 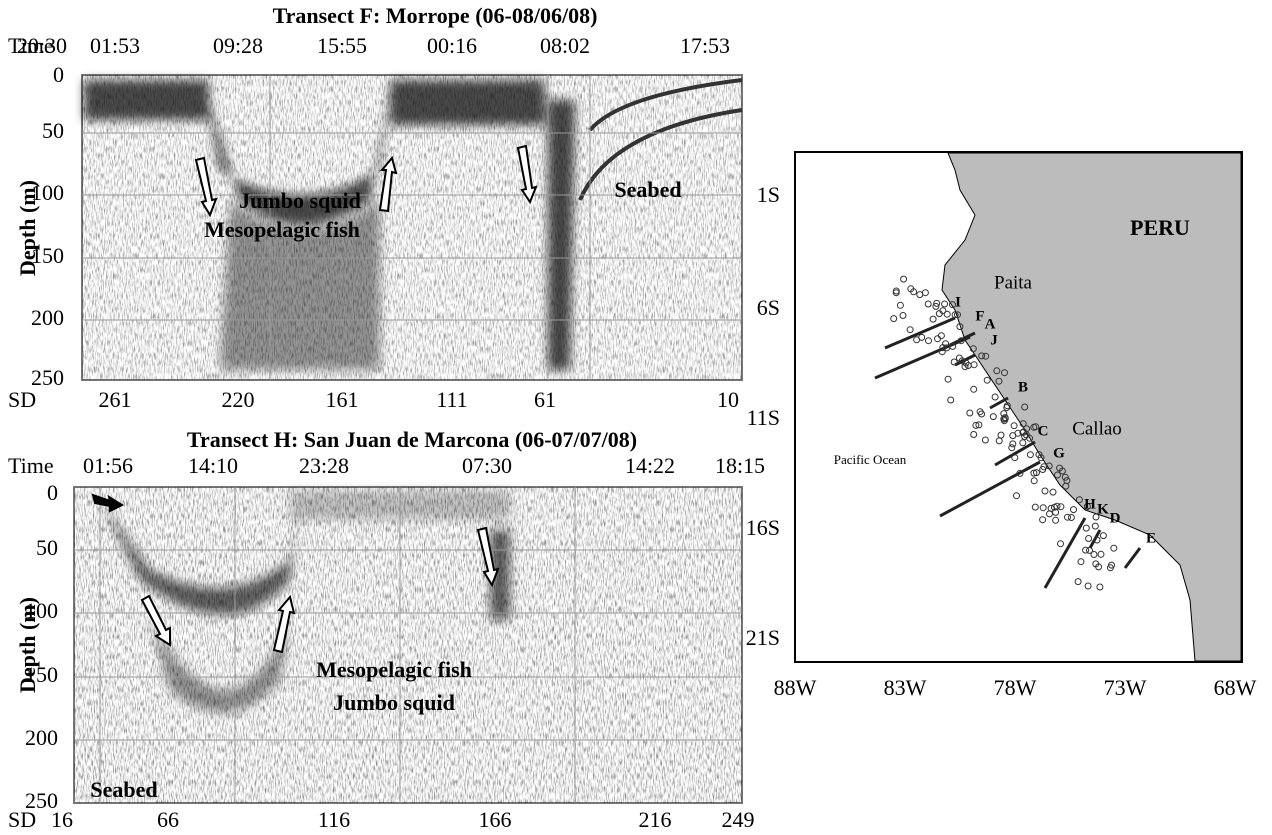 I want to click on lat-label: 1S, so click(x=768, y=194).